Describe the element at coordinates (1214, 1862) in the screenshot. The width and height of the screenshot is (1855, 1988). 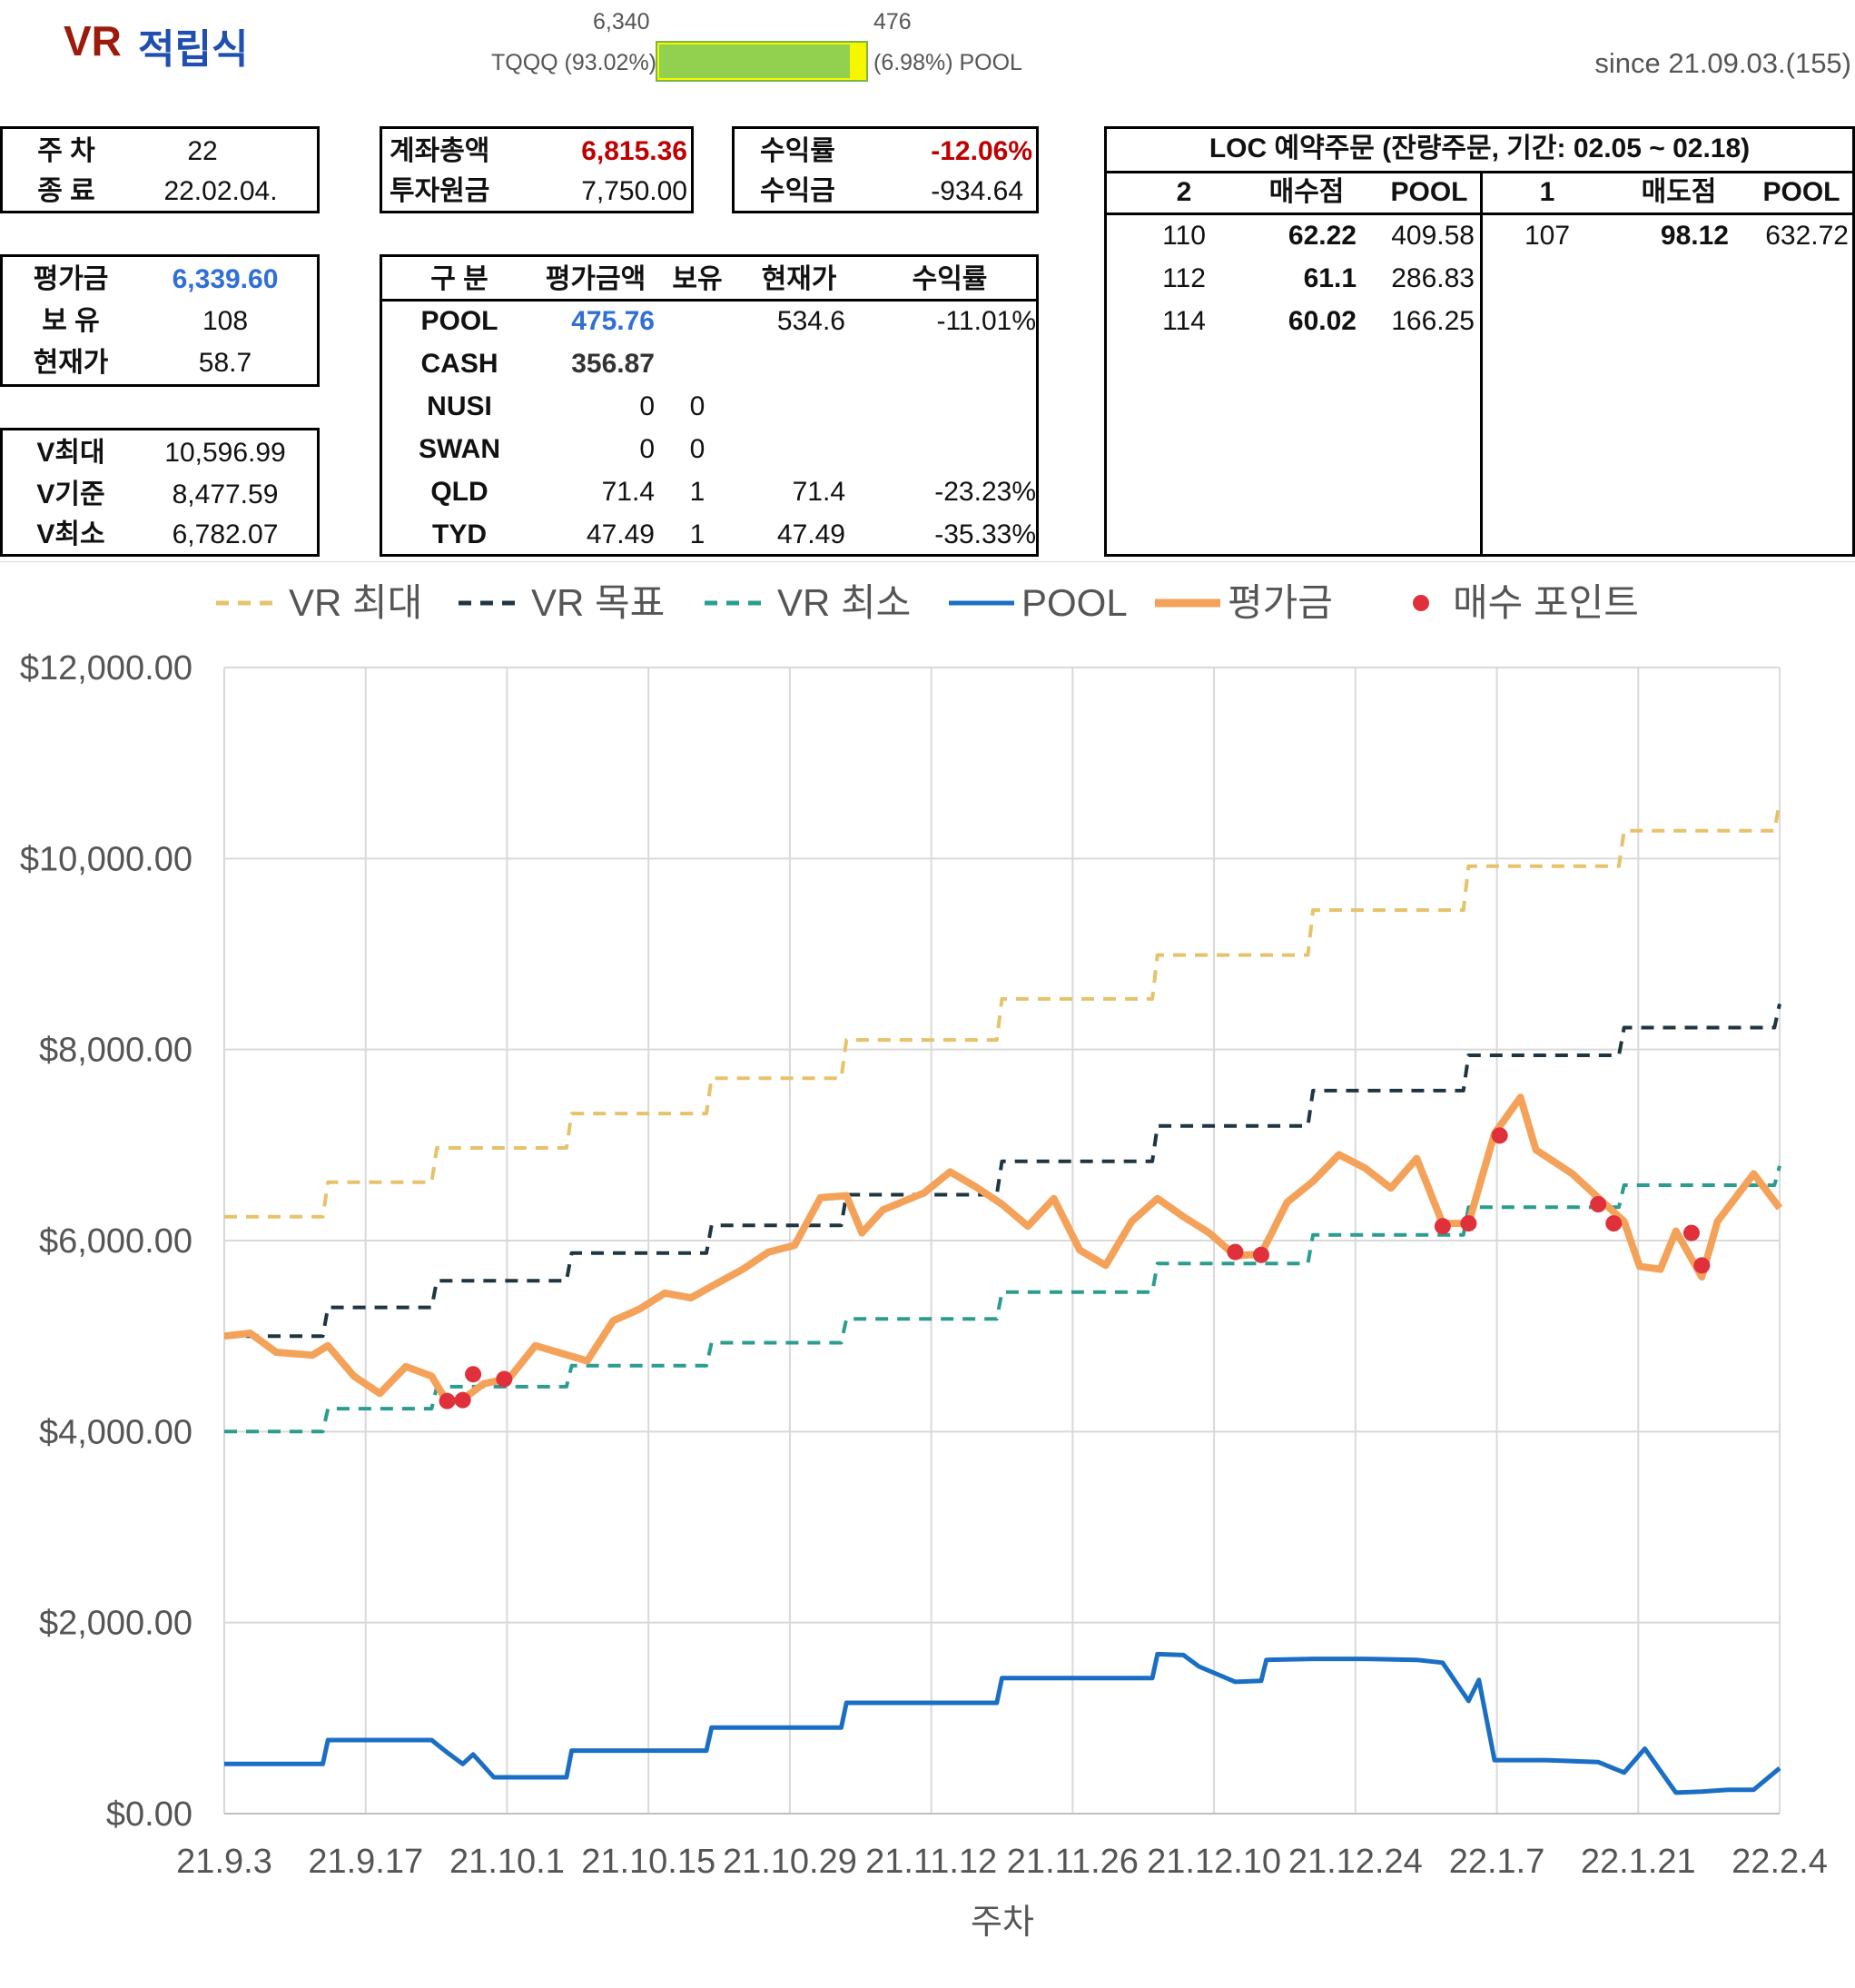
I see `x-tick-label: 21.12.10` at that location.